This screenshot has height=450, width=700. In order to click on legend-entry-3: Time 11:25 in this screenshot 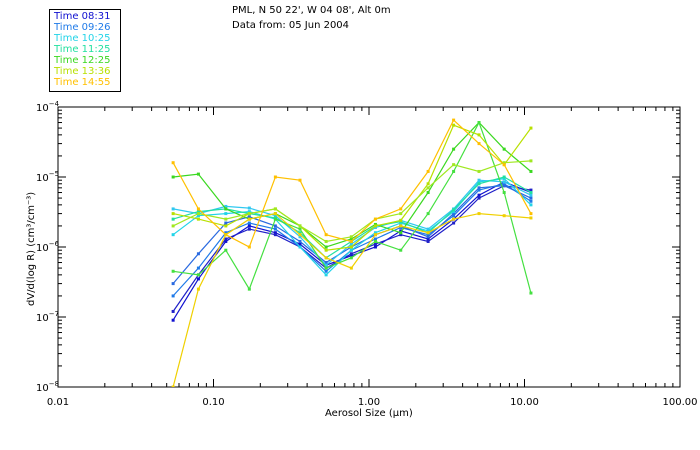, I will do `click(82, 49)`.